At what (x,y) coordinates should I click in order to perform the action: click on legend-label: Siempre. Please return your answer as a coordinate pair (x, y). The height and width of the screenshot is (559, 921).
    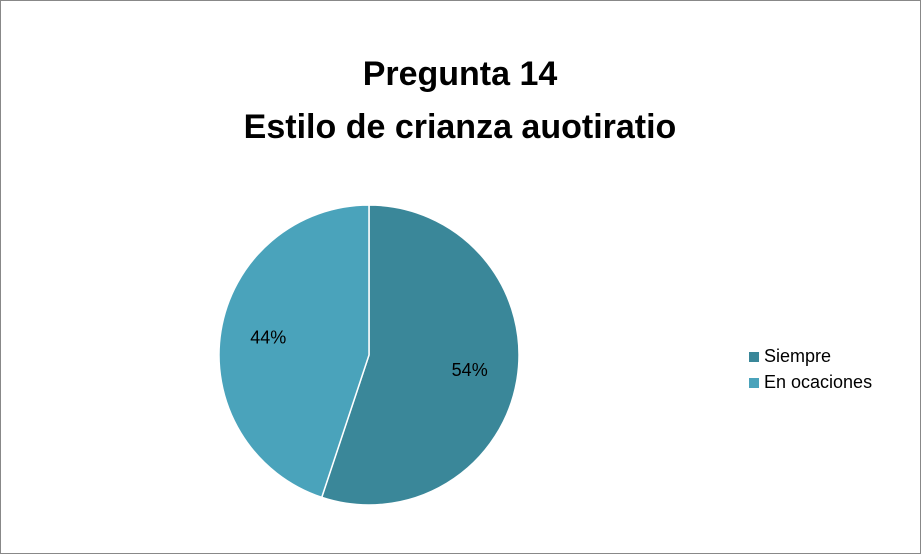
    Looking at the image, I should click on (797, 356).